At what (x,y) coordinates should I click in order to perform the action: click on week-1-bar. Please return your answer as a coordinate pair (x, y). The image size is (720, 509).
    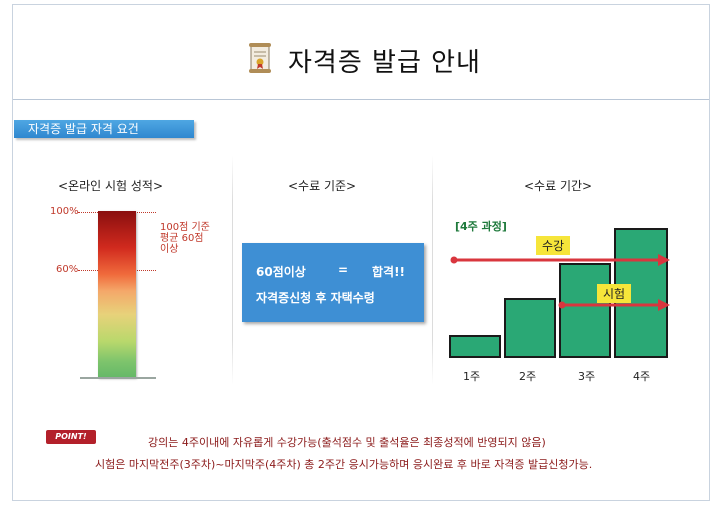
    Looking at the image, I should click on (475, 346).